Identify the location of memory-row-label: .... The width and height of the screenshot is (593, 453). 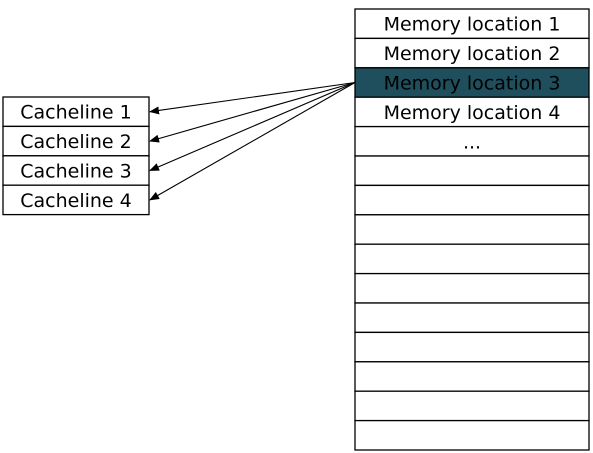
(472, 142).